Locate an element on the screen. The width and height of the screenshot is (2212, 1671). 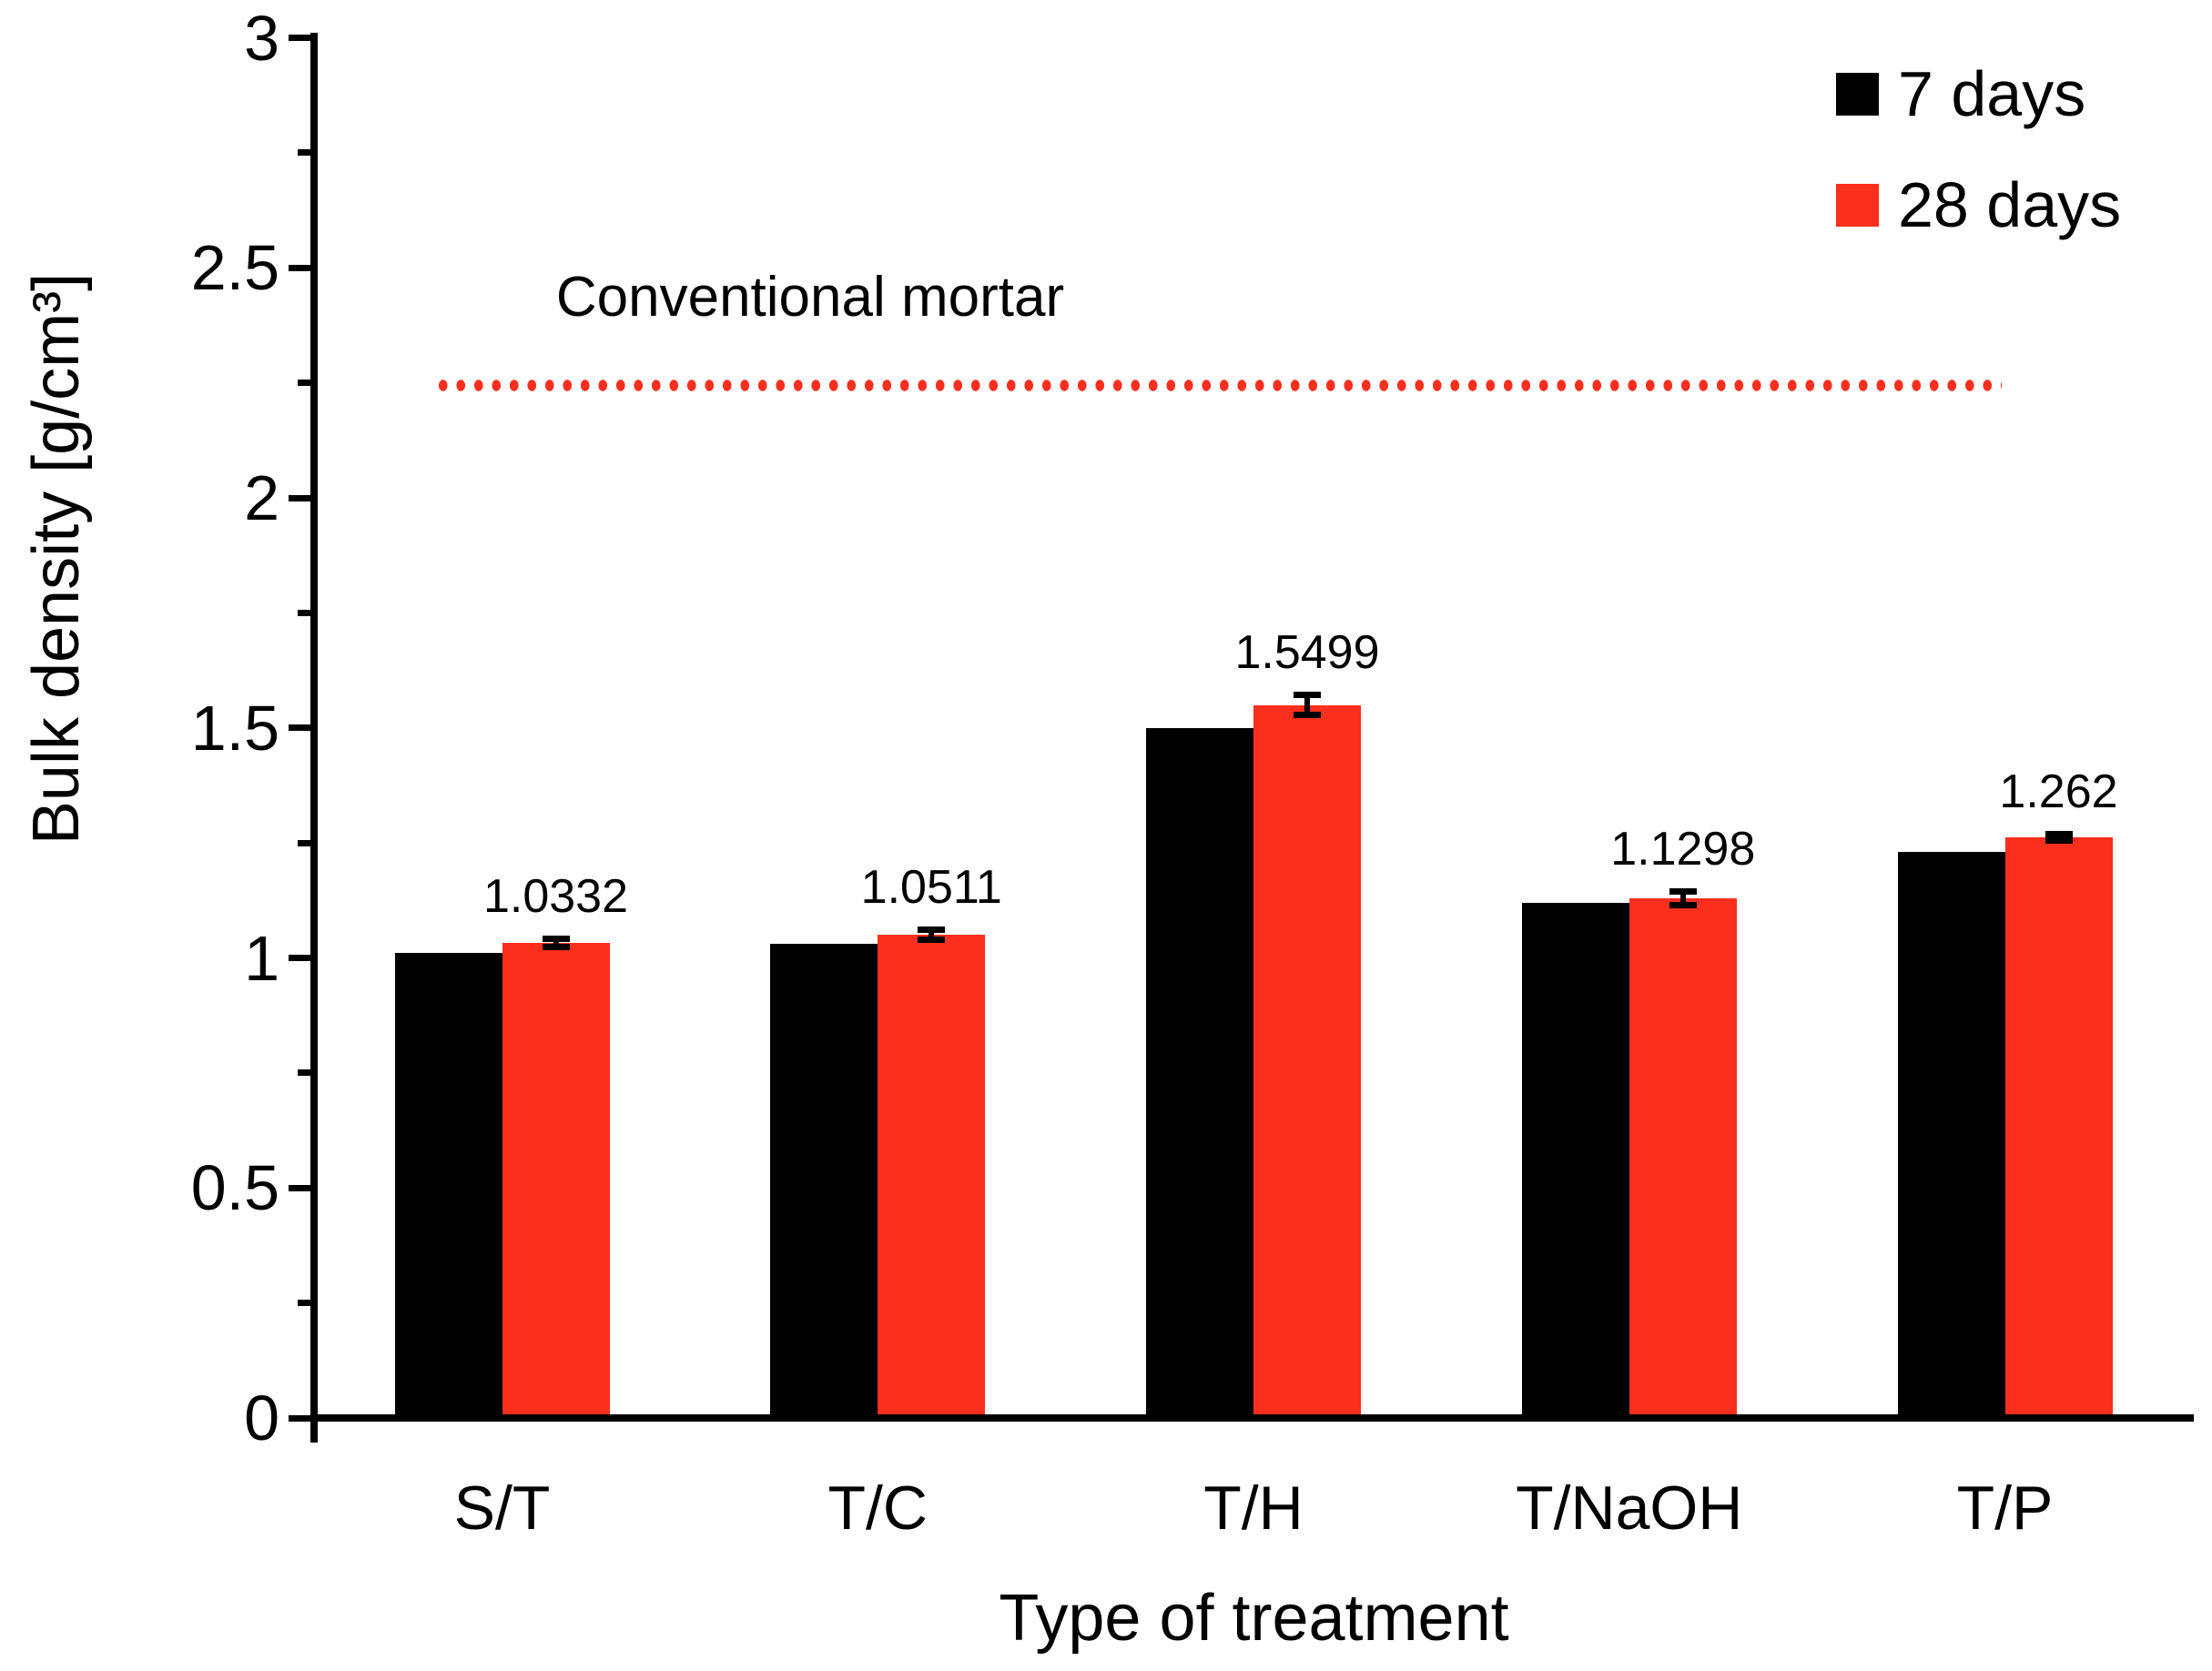
error-bar-line-t-naoh is located at coordinates (1682, 898).